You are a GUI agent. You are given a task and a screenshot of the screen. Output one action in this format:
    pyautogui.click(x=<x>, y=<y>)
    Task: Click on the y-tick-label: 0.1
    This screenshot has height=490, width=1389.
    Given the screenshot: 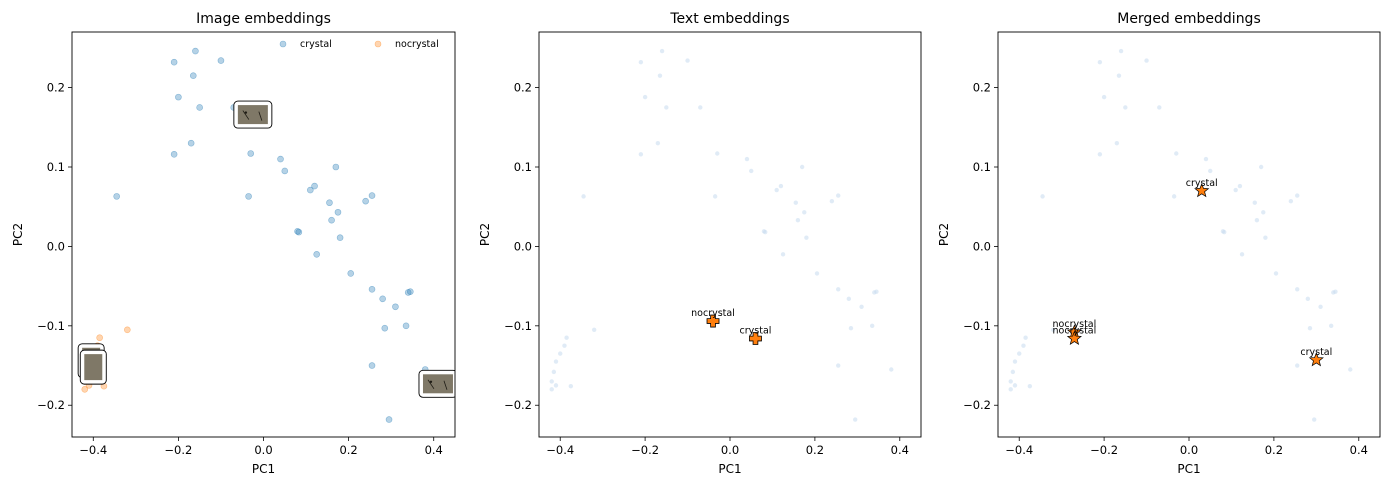 What is the action you would take?
    pyautogui.click(x=56, y=167)
    